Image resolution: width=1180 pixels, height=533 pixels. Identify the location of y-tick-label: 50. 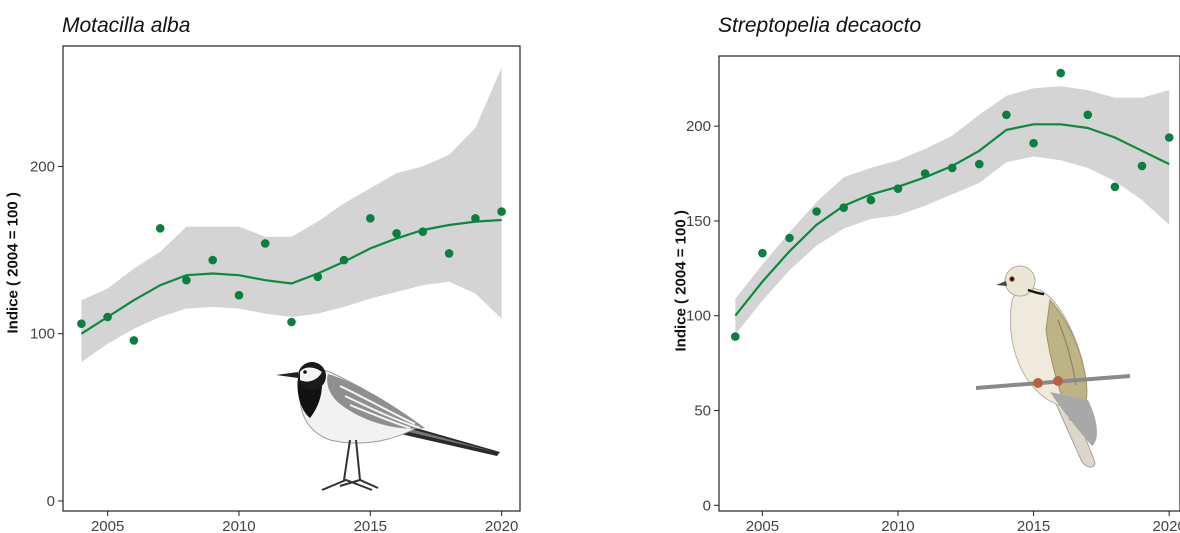
(702, 411).